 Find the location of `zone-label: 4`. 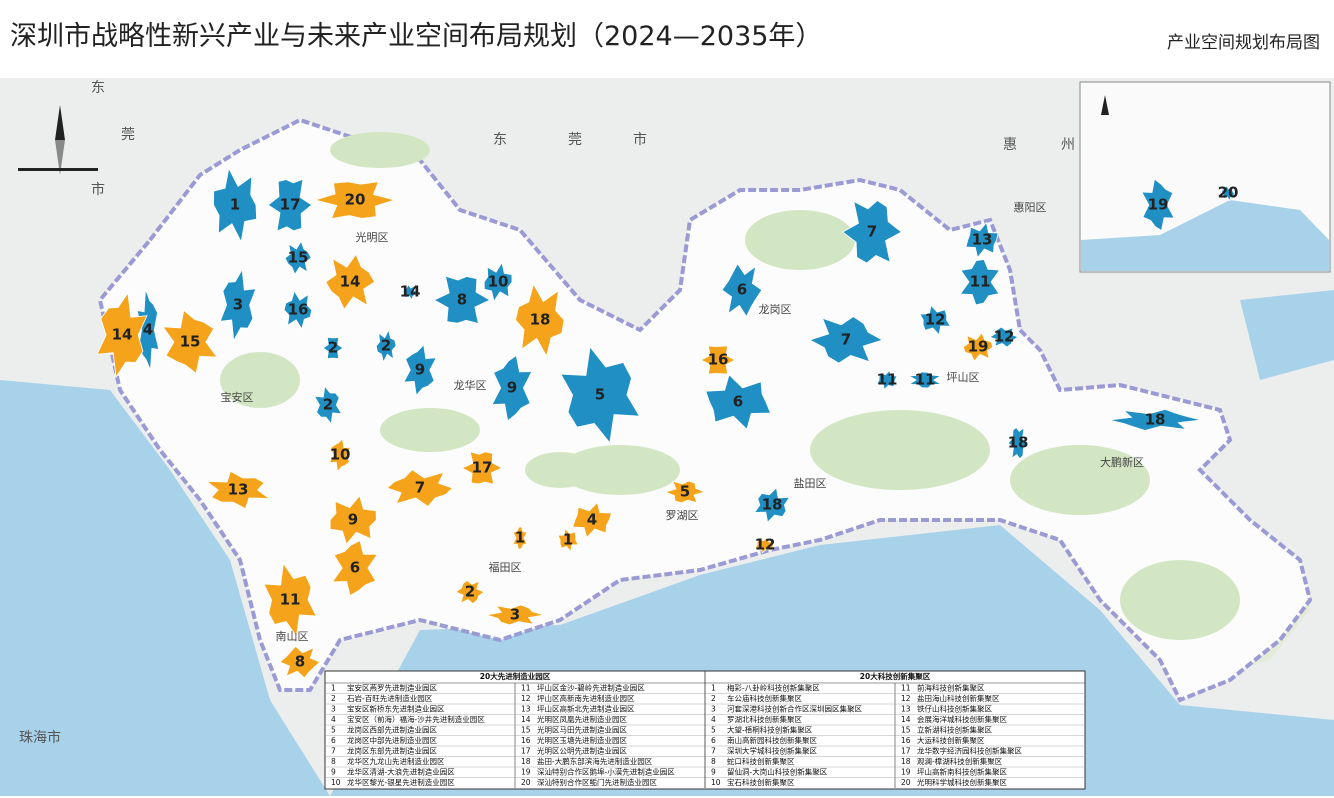

zone-label: 4 is located at coordinates (148, 330).